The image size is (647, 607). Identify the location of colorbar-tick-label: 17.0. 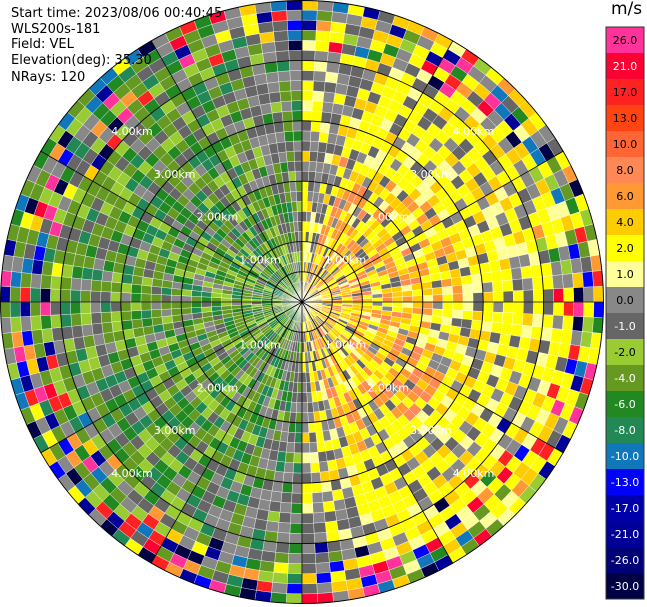
(625, 92).